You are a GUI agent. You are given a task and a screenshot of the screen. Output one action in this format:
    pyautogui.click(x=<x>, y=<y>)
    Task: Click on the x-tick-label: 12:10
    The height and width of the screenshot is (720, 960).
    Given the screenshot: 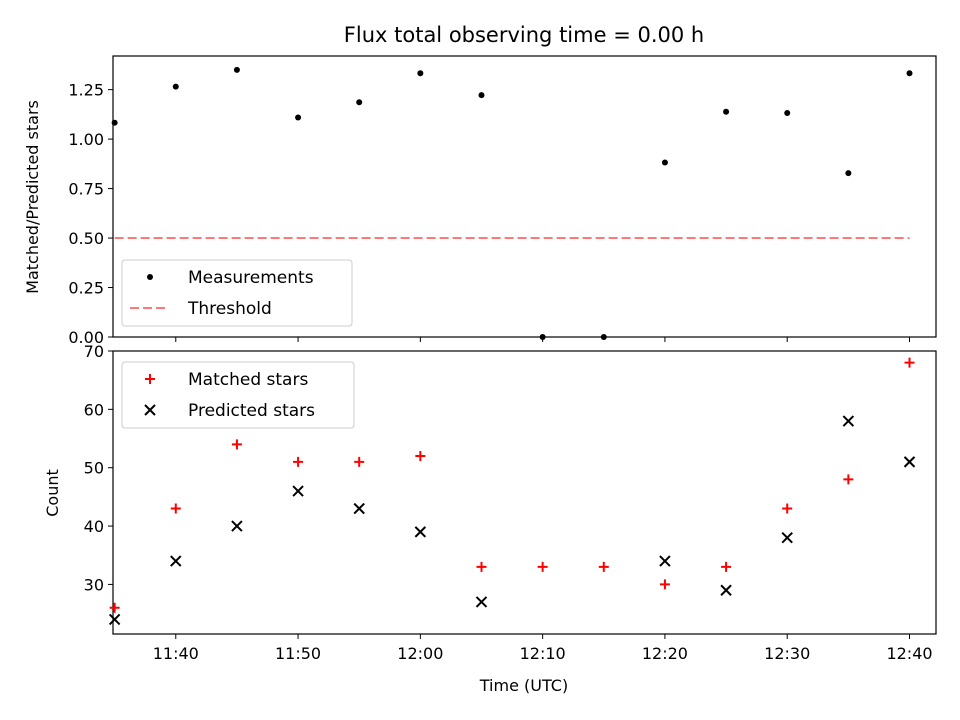 What is the action you would take?
    pyautogui.click(x=543, y=653)
    